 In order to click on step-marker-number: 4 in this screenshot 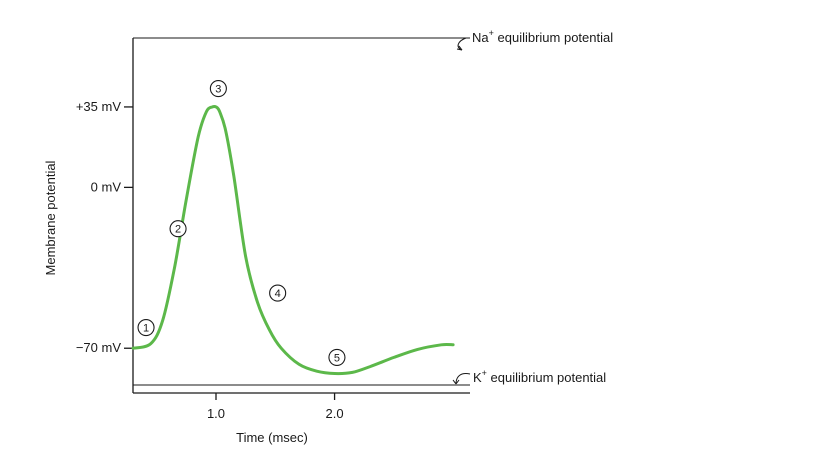, I will do `click(278, 294)`.